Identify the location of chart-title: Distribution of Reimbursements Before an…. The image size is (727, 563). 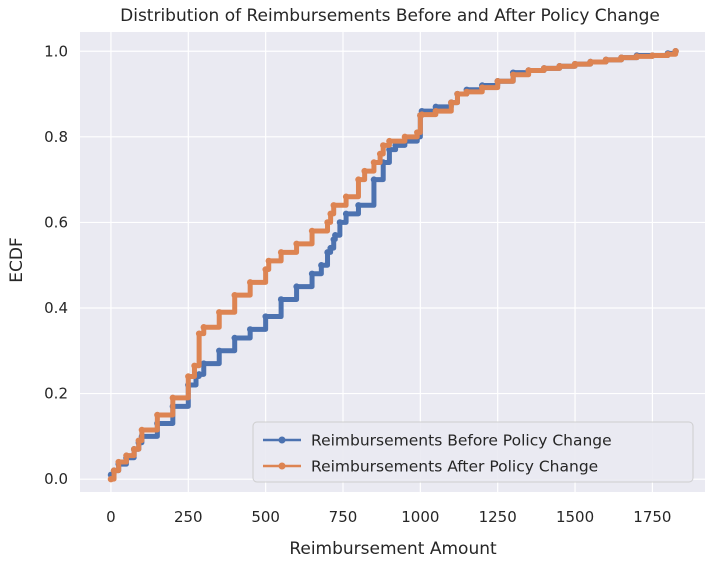
(390, 16).